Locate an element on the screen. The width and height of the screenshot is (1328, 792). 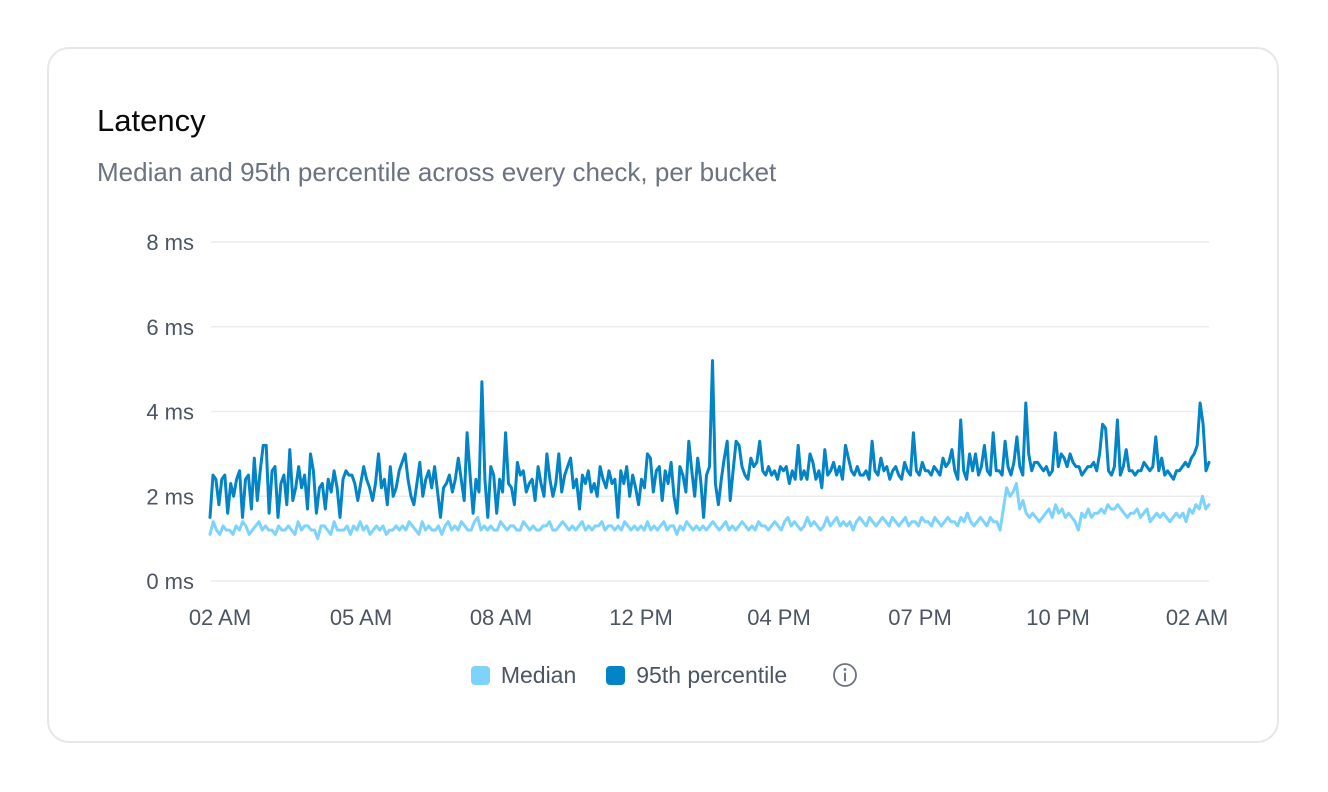
legend-label-p95: 95th percentile is located at coordinates (712, 674).